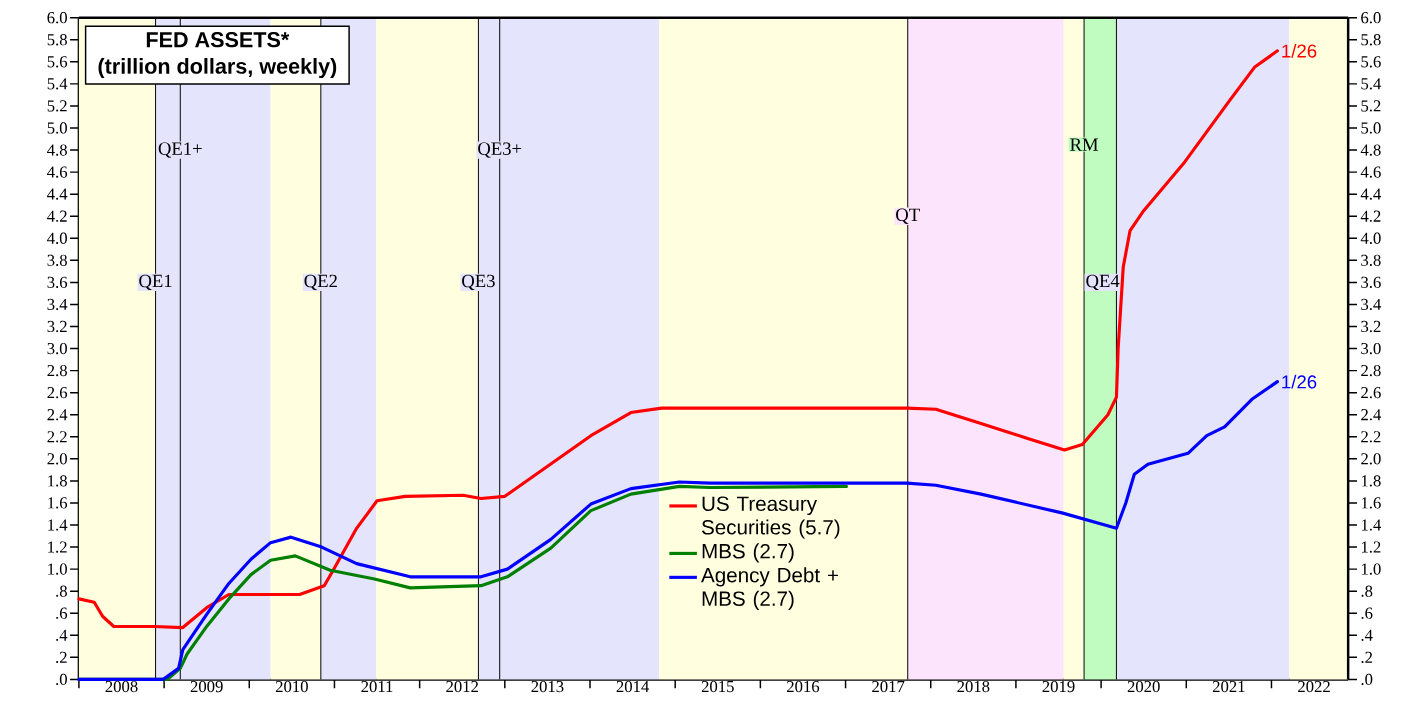 This screenshot has height=706, width=1419. Describe the element at coordinates (1371, 326) in the screenshot. I see `y2-tick-label: 3.2` at that location.